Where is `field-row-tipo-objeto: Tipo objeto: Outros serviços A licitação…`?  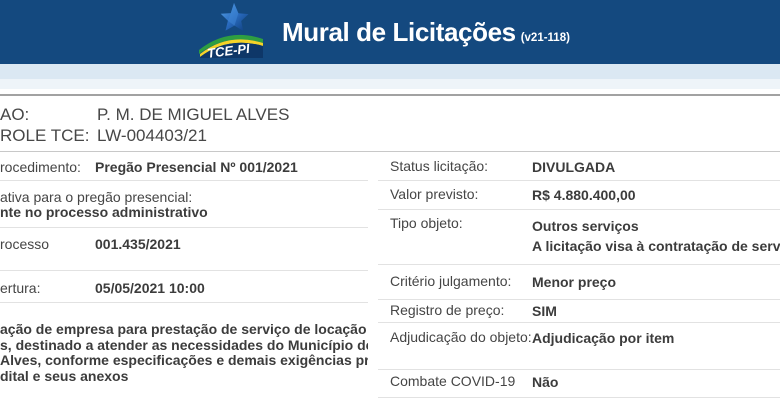
field-row-tipo-objeto: Tipo objeto: Outros serviços A licitação… is located at coordinates (579, 237).